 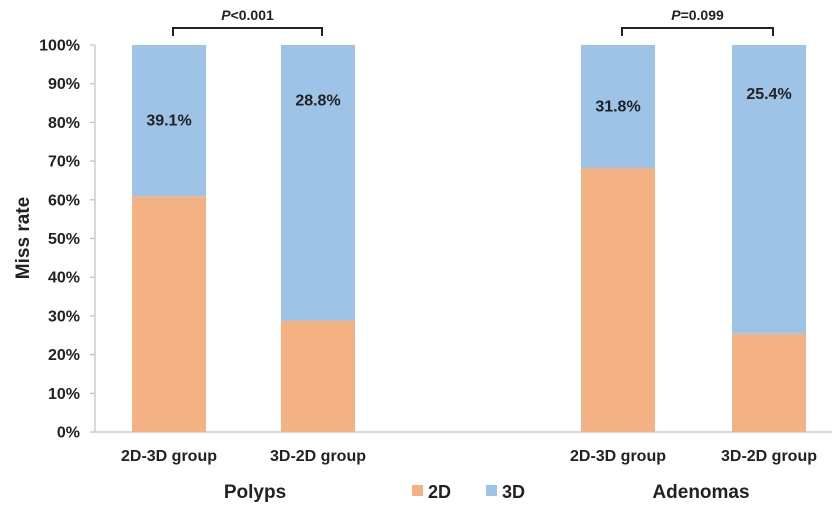 What do you see at coordinates (68, 433) in the screenshot?
I see `y-tick-label: 0%` at bounding box center [68, 433].